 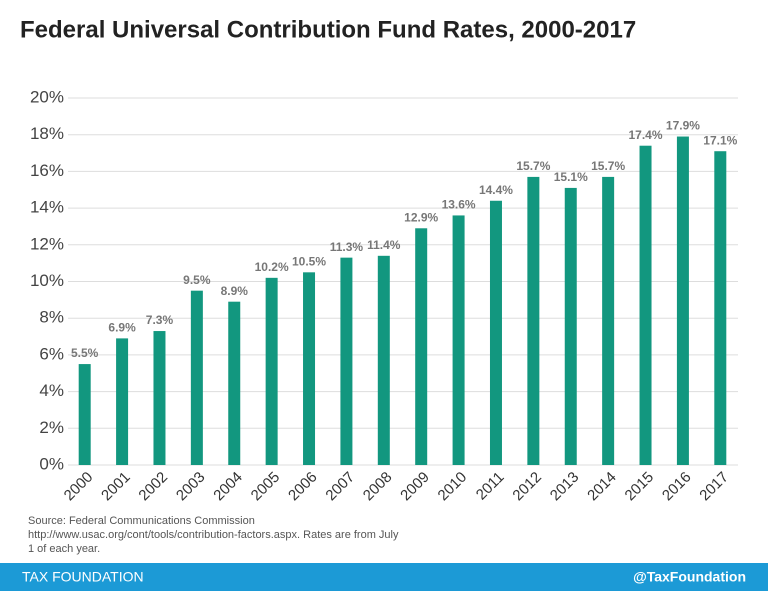 What do you see at coordinates (527, 487) in the screenshot?
I see `x-tick-label: 2012` at bounding box center [527, 487].